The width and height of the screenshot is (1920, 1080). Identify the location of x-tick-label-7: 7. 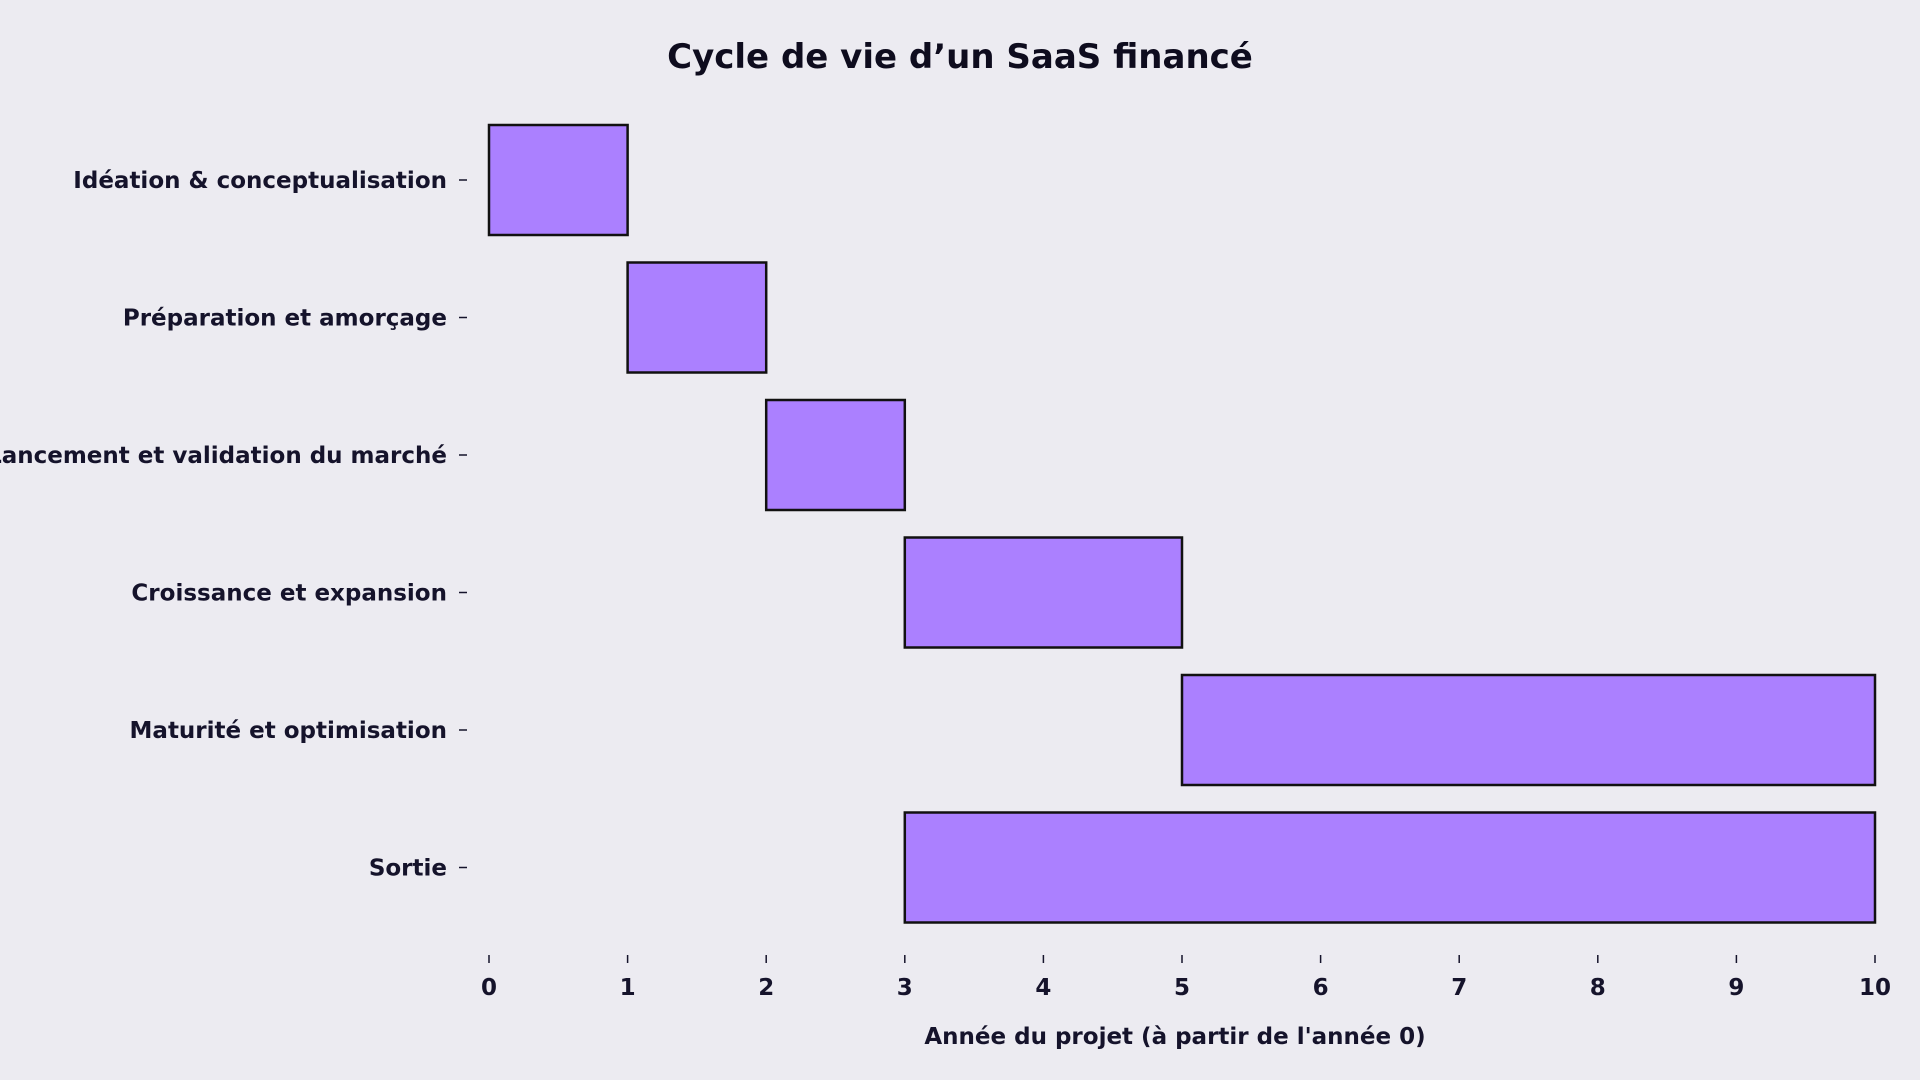
(1459, 988).